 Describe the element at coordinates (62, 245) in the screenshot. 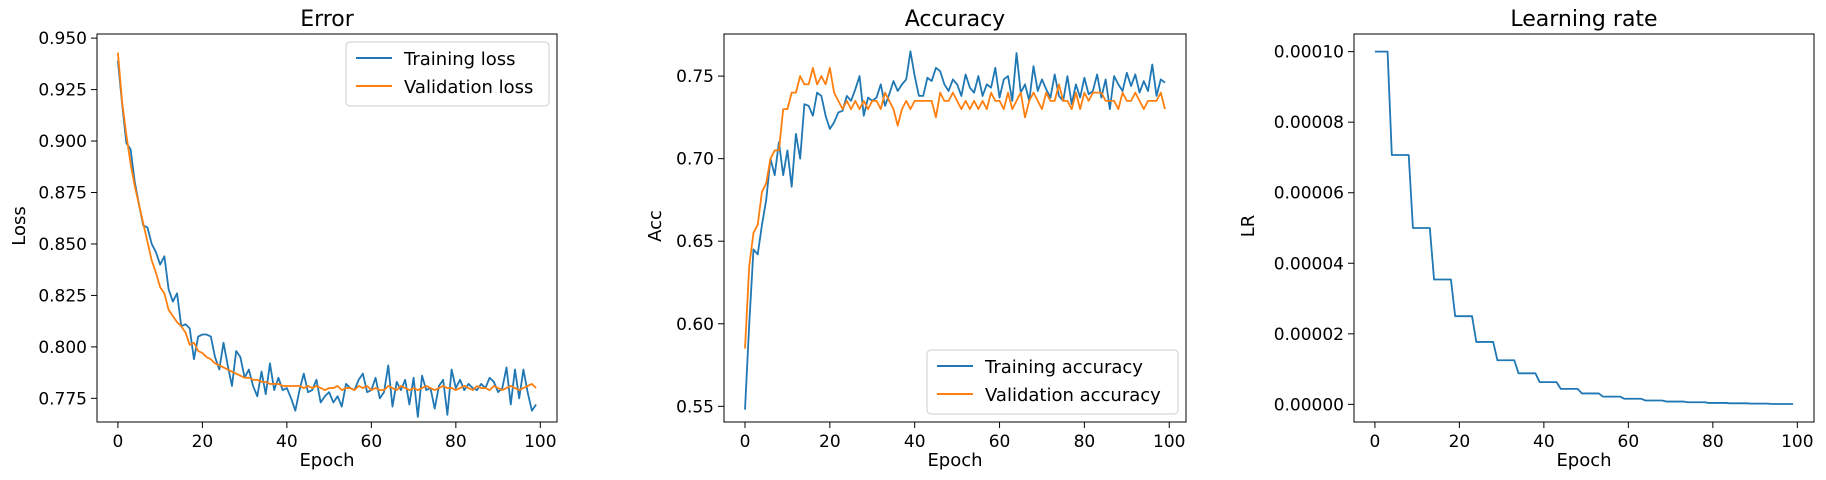

I see `y-tick-label: 0.850` at that location.